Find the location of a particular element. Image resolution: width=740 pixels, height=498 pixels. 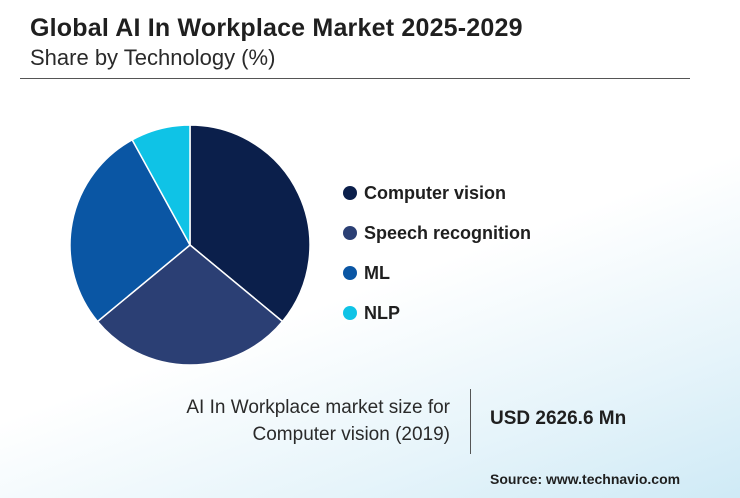

chart-title: Global AI In Workplace Market 2025-2029 is located at coordinates (276, 28).